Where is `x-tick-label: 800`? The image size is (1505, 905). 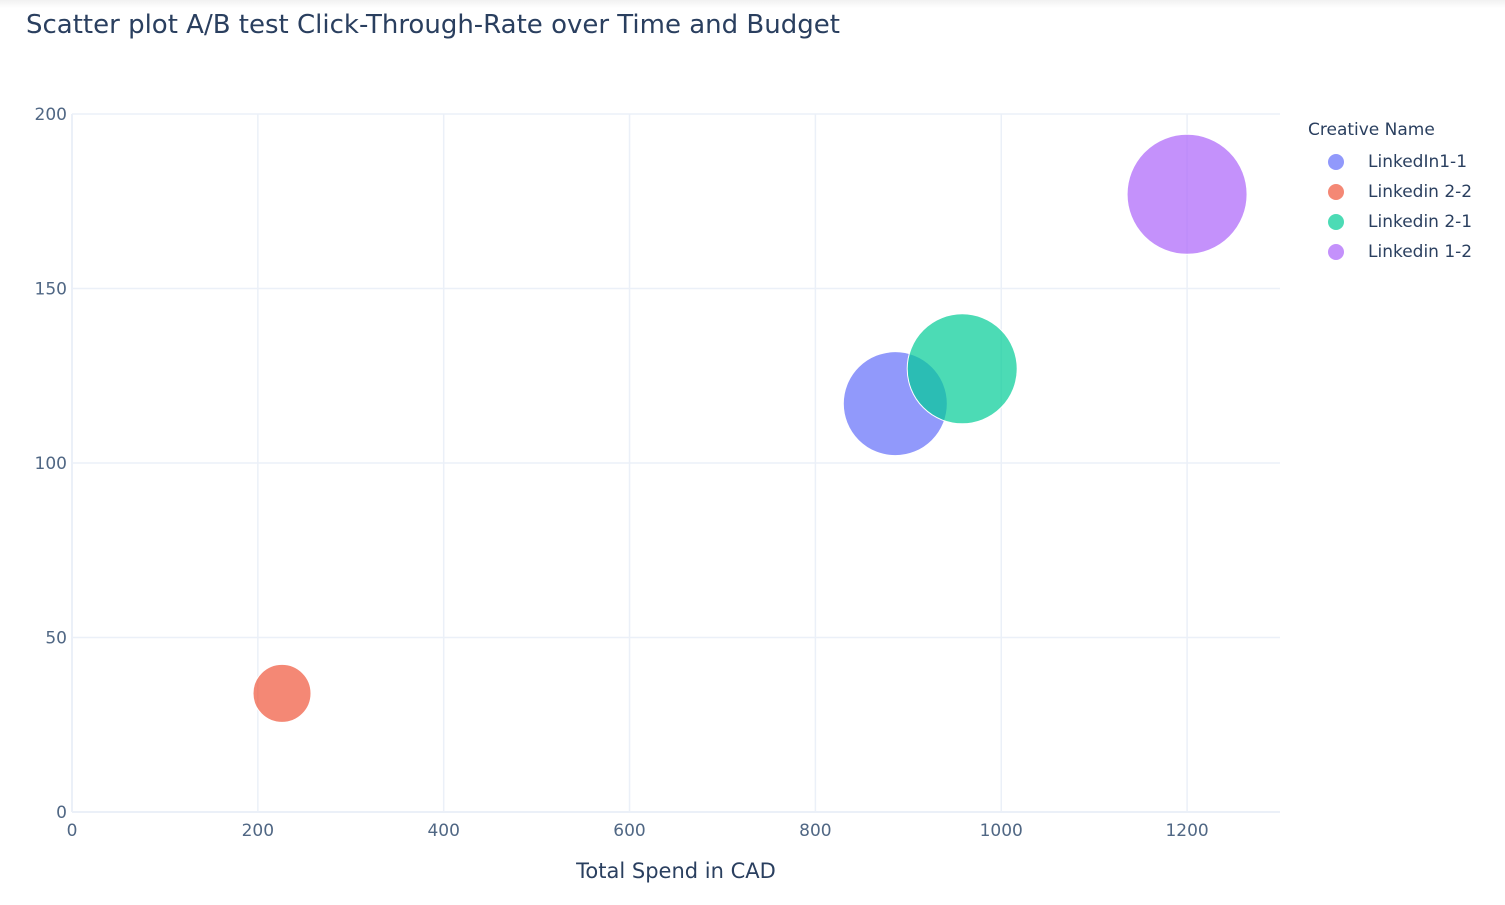
x-tick-label: 800 is located at coordinates (815, 831).